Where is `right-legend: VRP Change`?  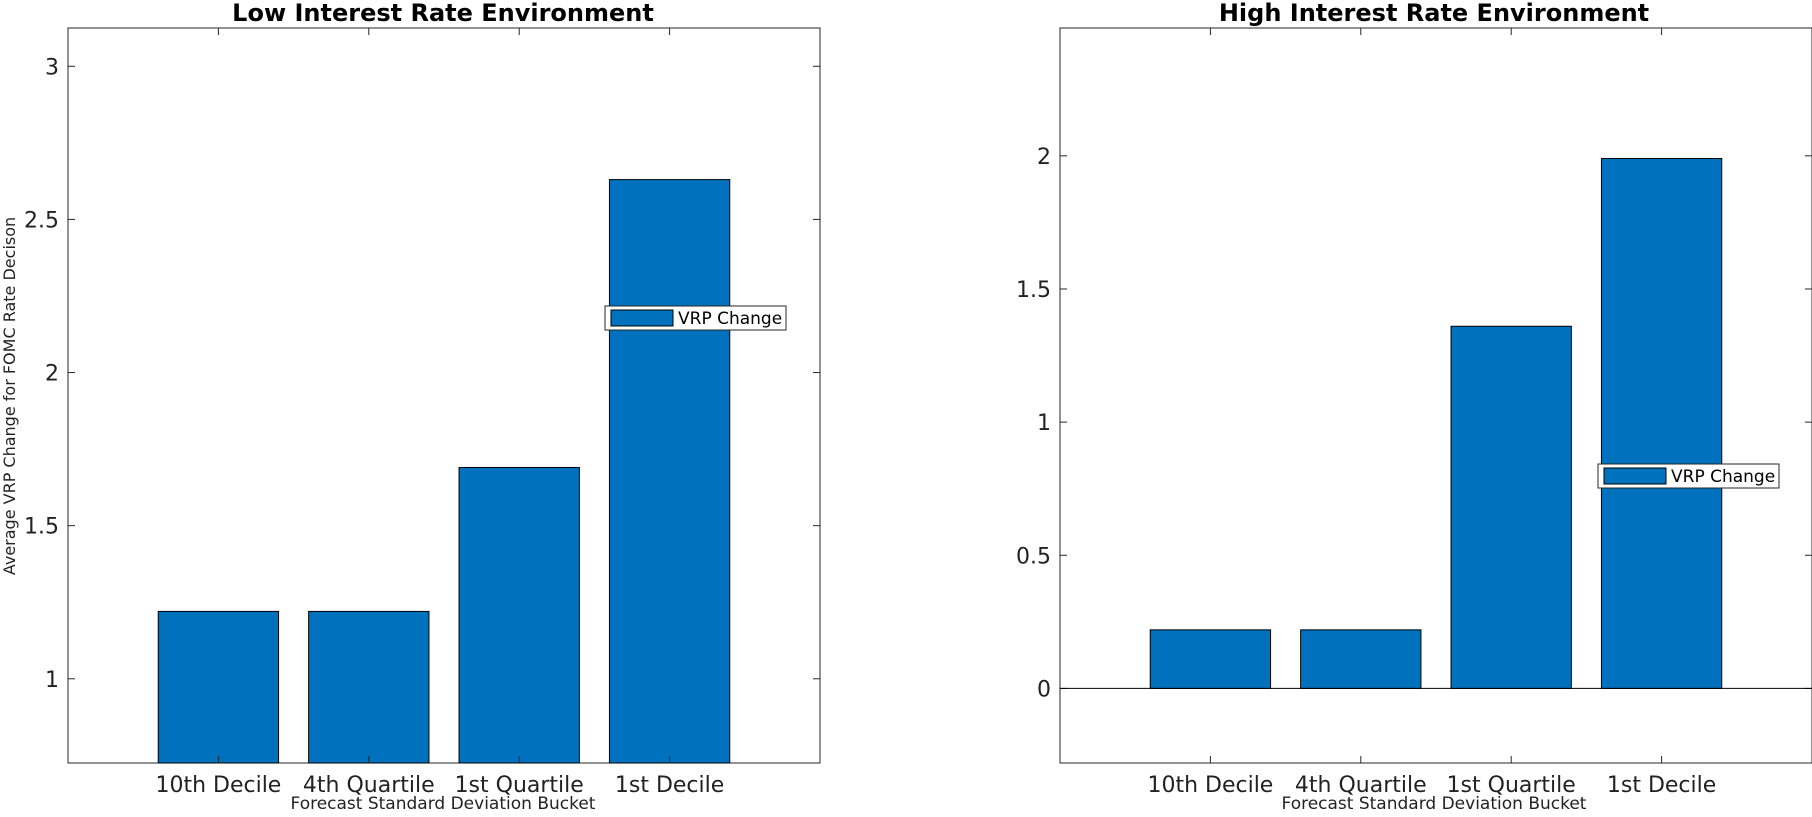
right-legend: VRP Change is located at coordinates (1688, 476).